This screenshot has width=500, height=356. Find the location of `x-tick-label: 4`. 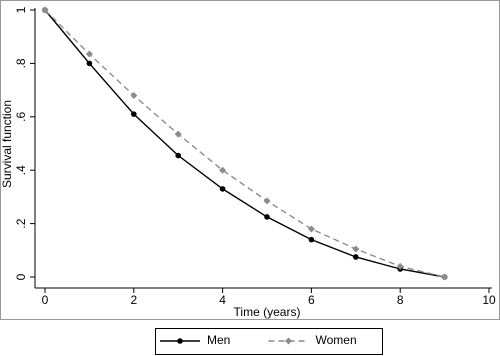

x-tick-label: 4 is located at coordinates (222, 300).